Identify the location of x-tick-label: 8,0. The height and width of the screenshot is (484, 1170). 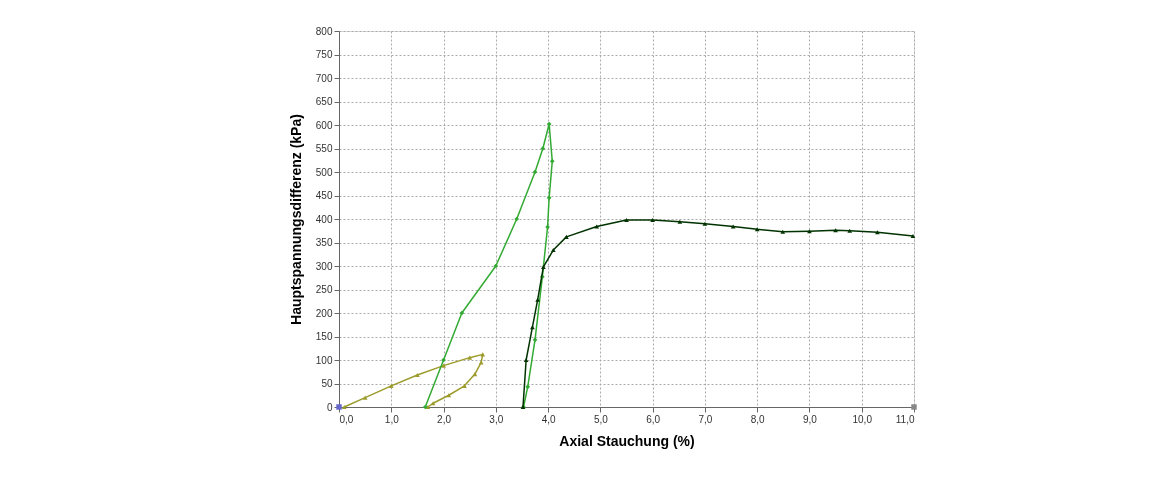
(758, 419).